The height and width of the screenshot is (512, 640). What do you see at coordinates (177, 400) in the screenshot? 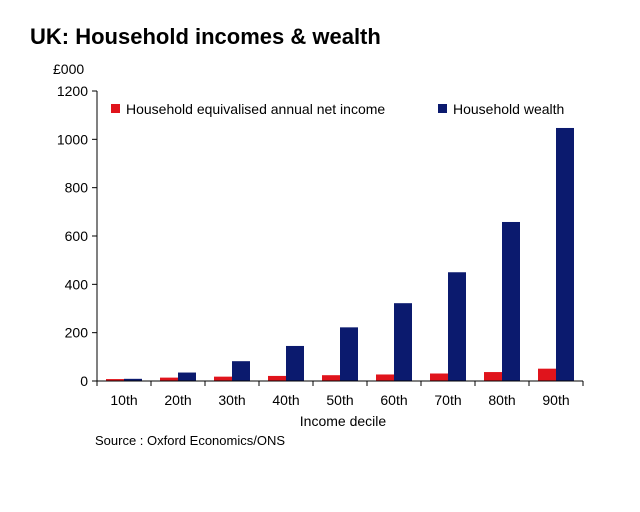
I see `x-tick-label: 20th` at bounding box center [177, 400].